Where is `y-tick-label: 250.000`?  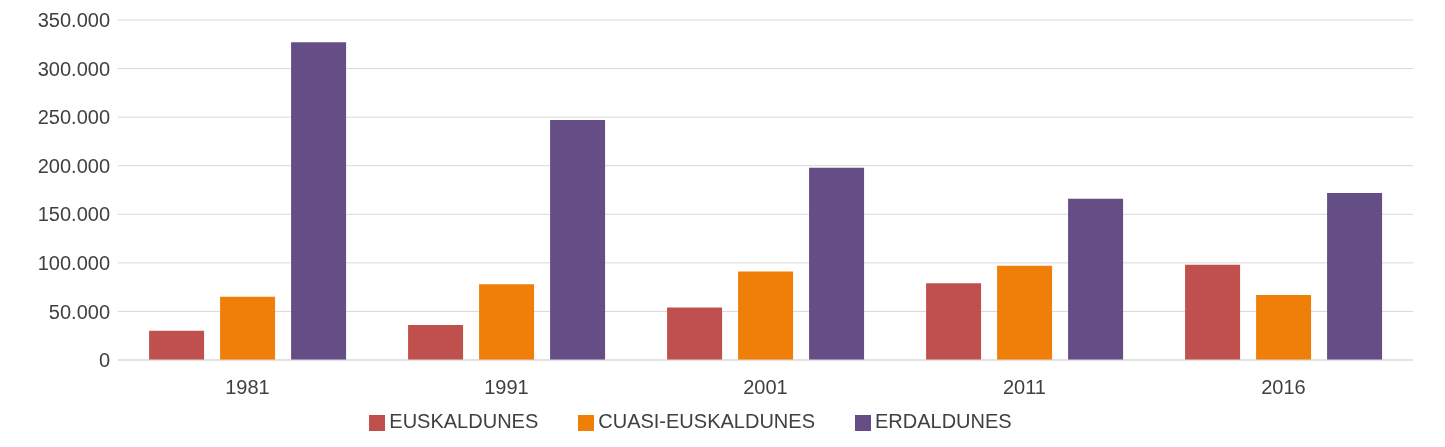 y-tick-label: 250.000 is located at coordinates (73, 117).